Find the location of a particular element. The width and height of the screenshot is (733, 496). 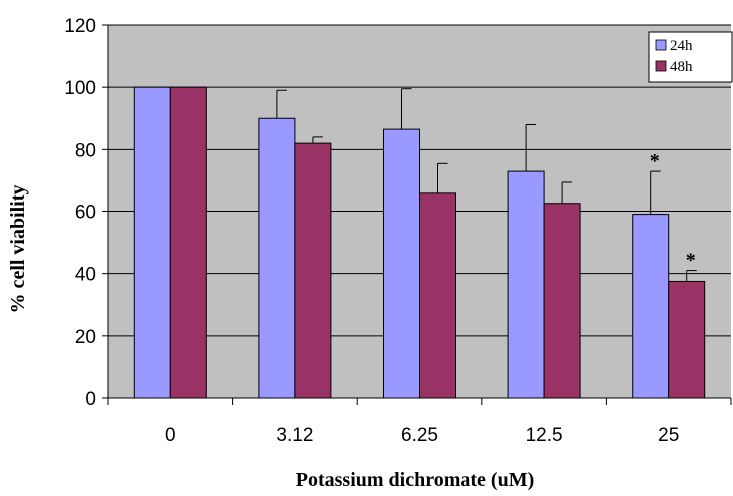

y-tick-label: 40 is located at coordinates (85, 275).